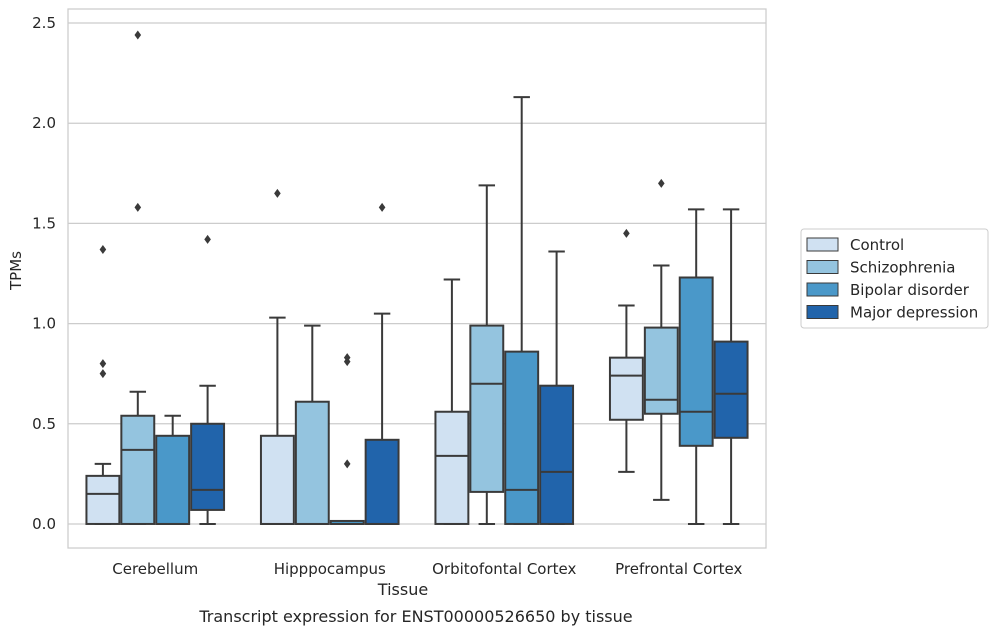  Describe the element at coordinates (504, 569) in the screenshot. I see `x-tick-label: Orbitofontal Cortex` at that location.